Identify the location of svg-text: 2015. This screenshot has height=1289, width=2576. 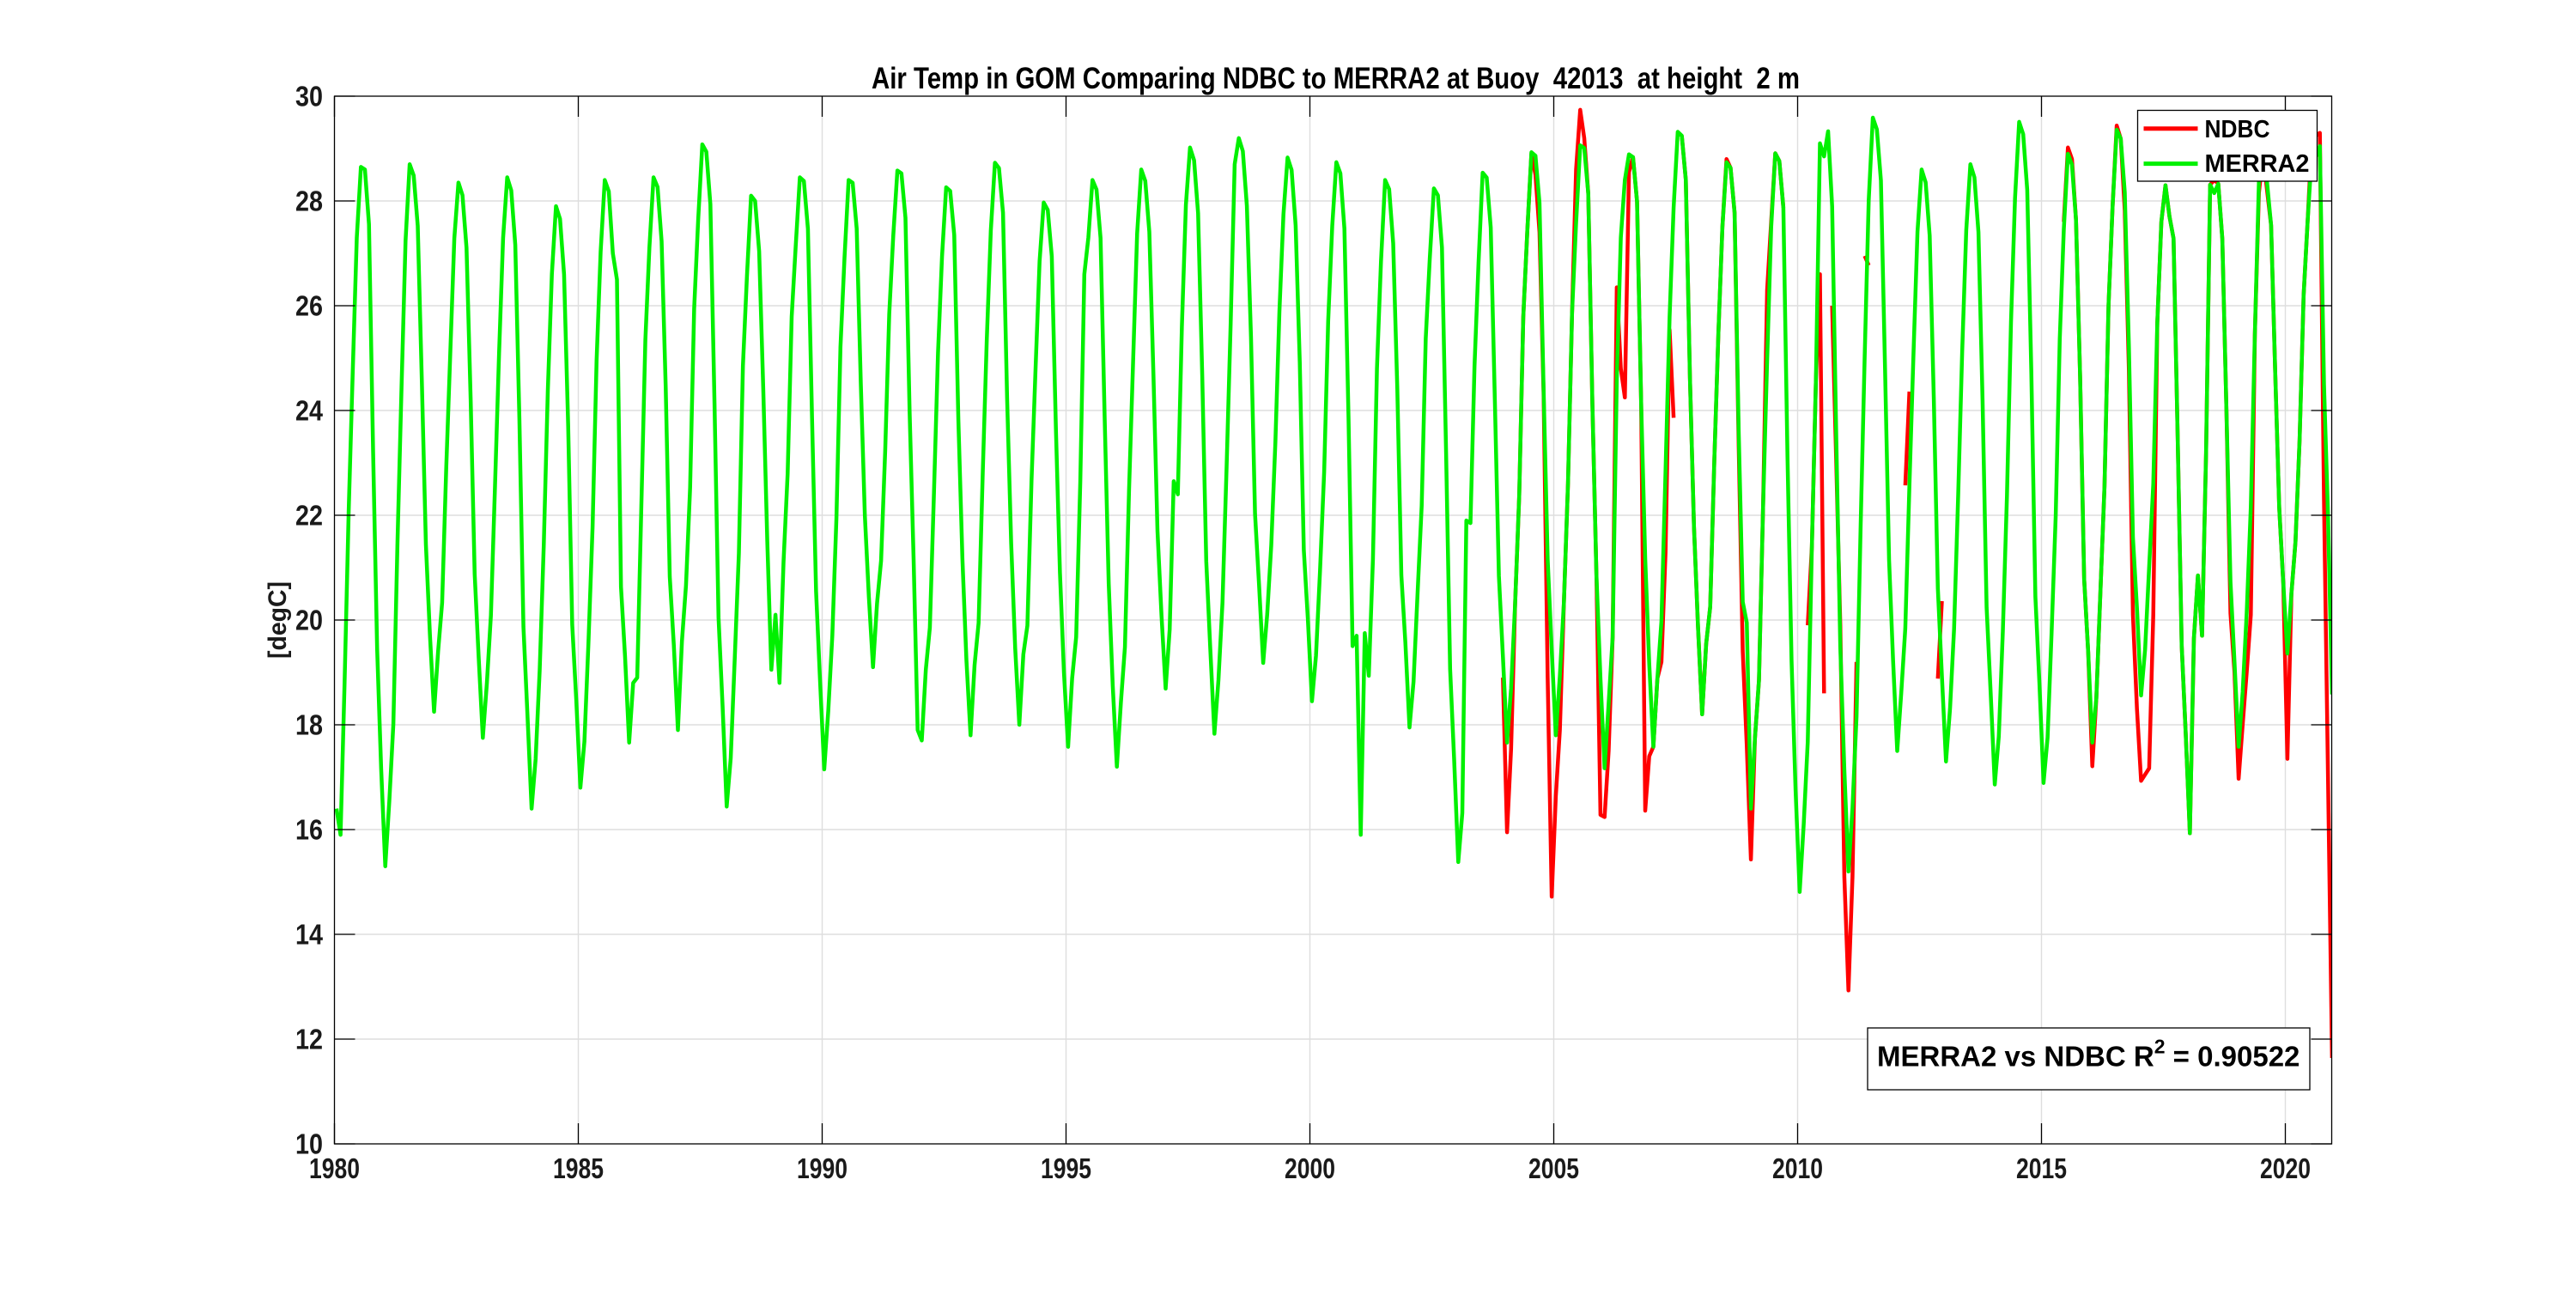
(2041, 1168).